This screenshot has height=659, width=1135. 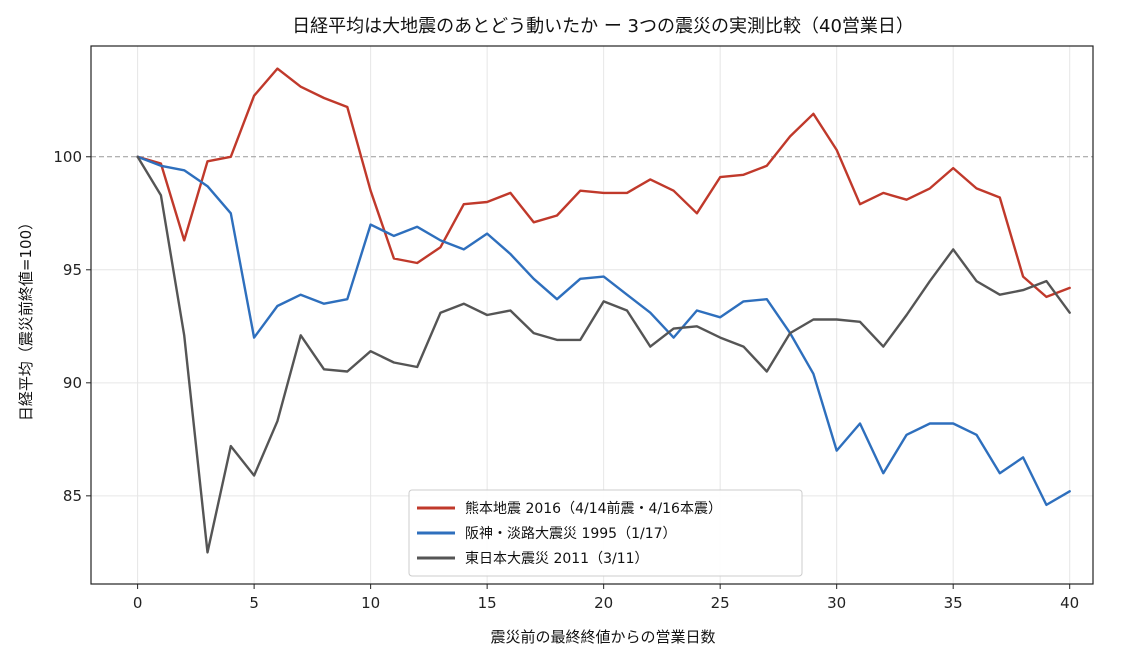 What do you see at coordinates (557, 559) in the screenshot?
I see `legend-label-3: 東日本大震災 2011（3/11）` at bounding box center [557, 559].